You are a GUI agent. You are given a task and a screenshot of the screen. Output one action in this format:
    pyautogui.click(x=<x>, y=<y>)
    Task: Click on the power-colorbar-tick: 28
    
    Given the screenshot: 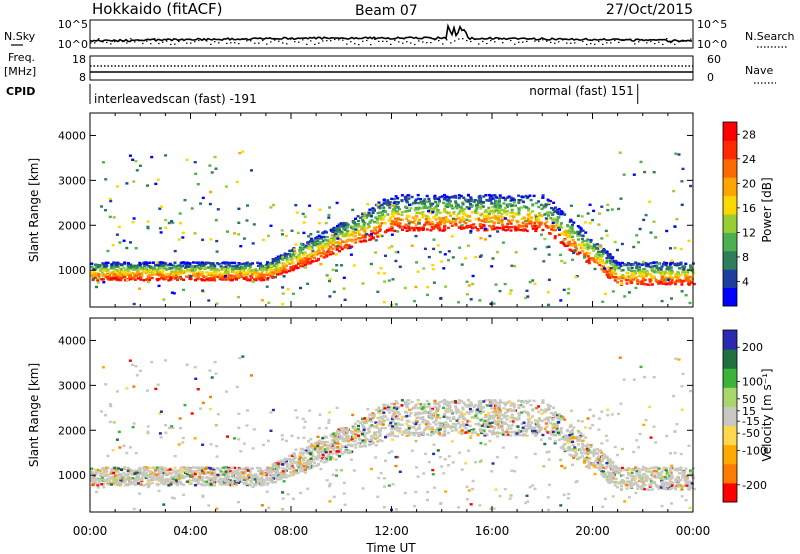 What is the action you would take?
    pyautogui.click(x=749, y=134)
    